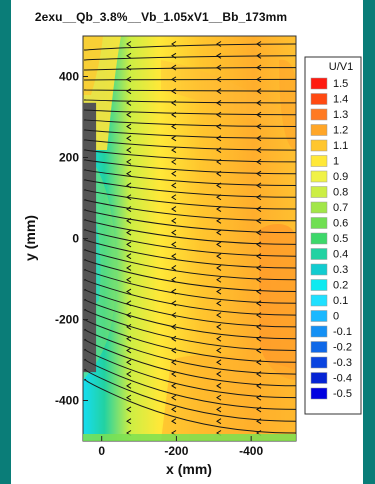 This screenshot has height=484, width=375. I want to click on colorbar-label: 1.3, so click(340, 115).